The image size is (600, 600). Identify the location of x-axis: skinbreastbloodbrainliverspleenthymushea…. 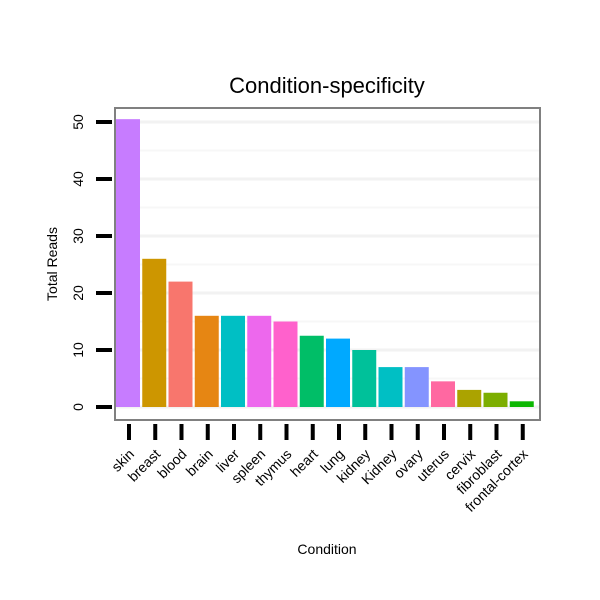
(319, 469).